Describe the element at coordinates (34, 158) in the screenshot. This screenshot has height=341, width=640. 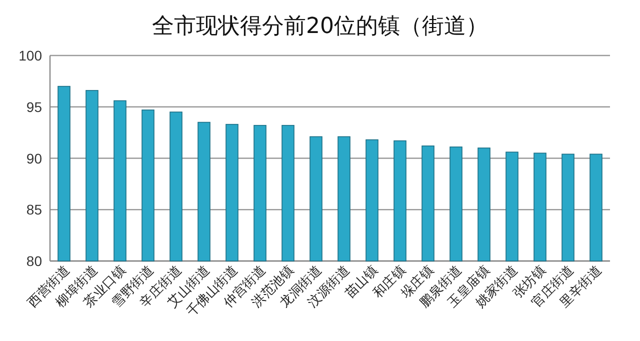
I see `y-tick-label: 90` at that location.